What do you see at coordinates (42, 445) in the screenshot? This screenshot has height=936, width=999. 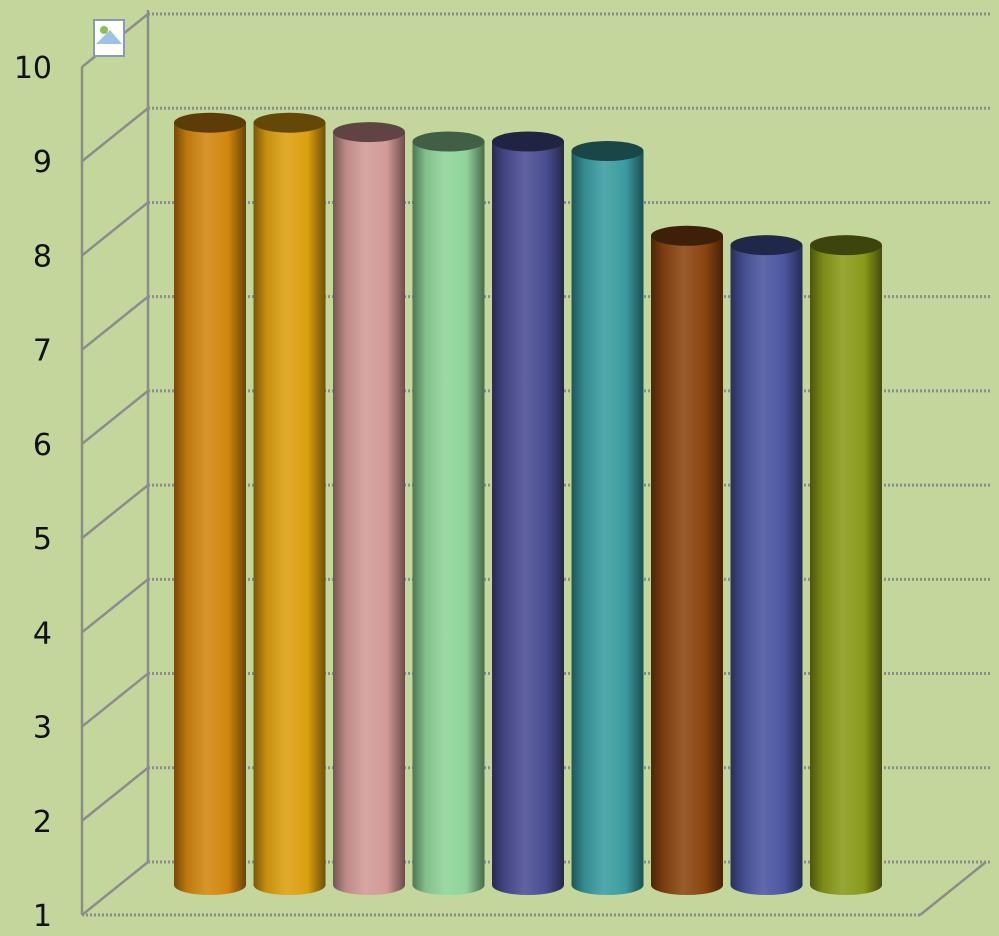 I see `y-tick-label: 6` at bounding box center [42, 445].